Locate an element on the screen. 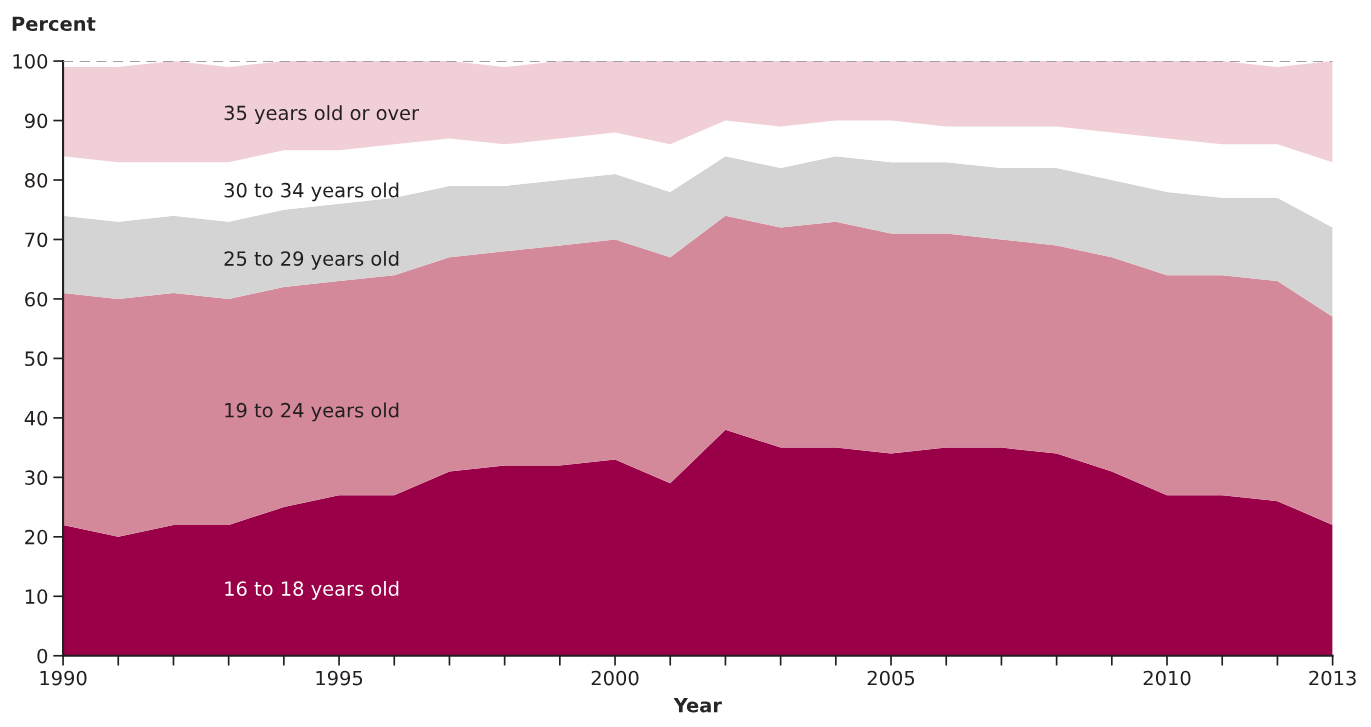 The height and width of the screenshot is (727, 1371). y-tick-label: 100 is located at coordinates (30, 61).